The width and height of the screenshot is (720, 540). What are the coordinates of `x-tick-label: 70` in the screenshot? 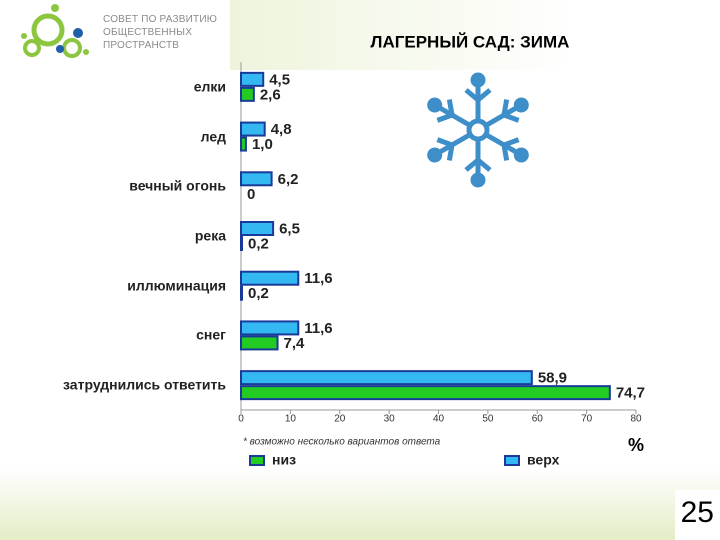 It's located at (587, 419).